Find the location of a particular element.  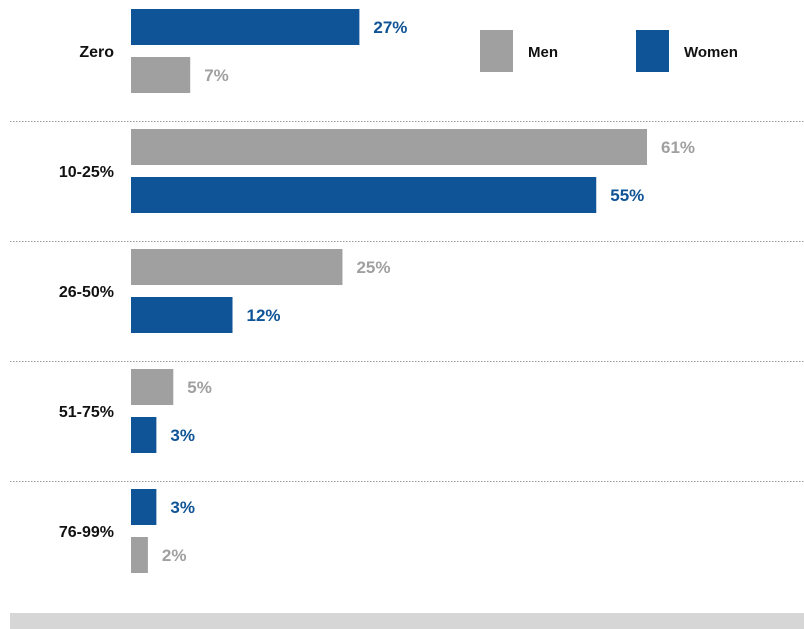

bar-76-99-men is located at coordinates (139, 555).